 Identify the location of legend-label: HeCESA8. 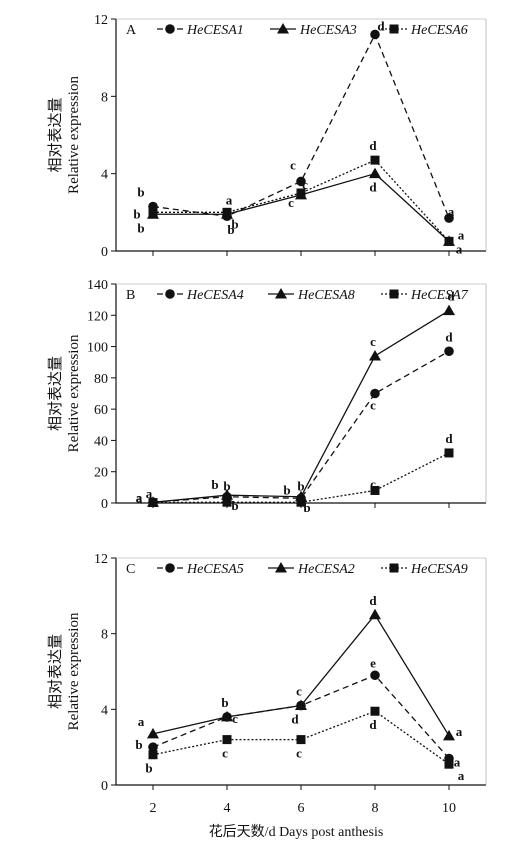
(326, 295).